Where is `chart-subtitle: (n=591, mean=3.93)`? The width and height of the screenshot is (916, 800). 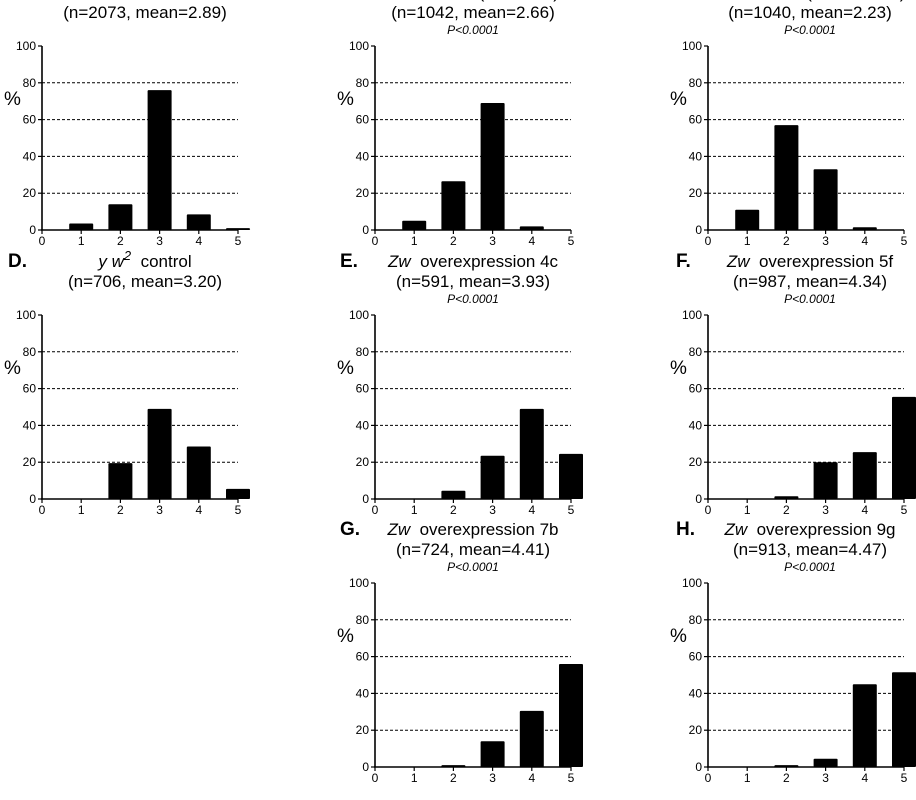 chart-subtitle: (n=591, mean=3.93) is located at coordinates (473, 281).